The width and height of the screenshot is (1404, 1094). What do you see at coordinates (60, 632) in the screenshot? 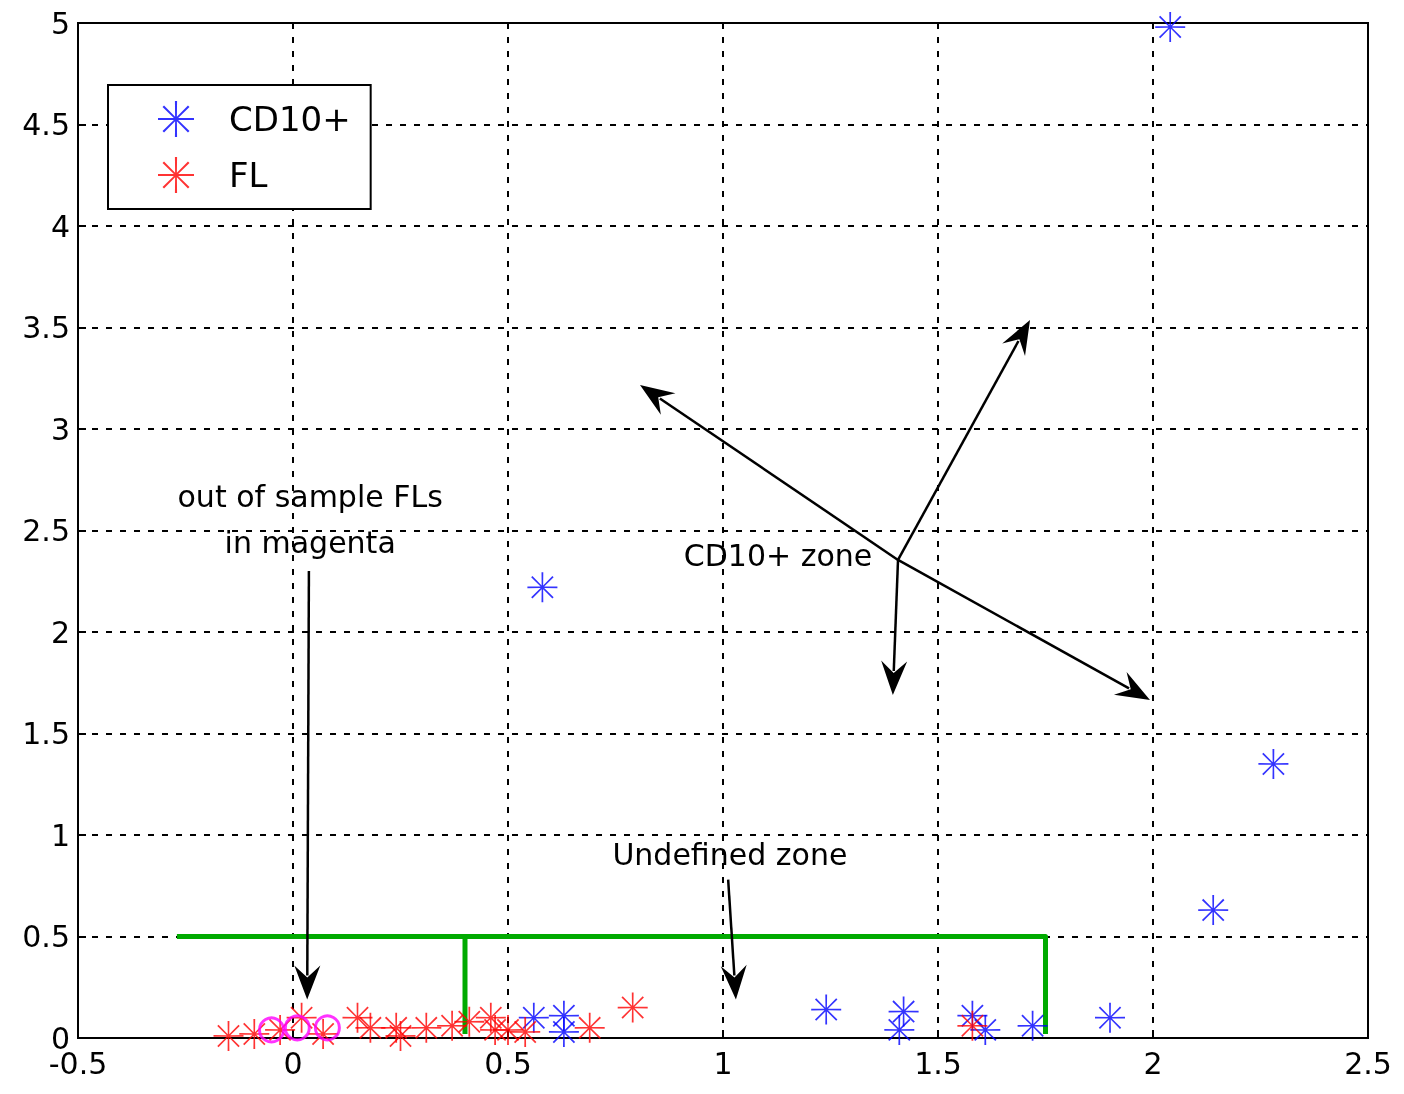
I see `y-tick-label: 2` at bounding box center [60, 632].